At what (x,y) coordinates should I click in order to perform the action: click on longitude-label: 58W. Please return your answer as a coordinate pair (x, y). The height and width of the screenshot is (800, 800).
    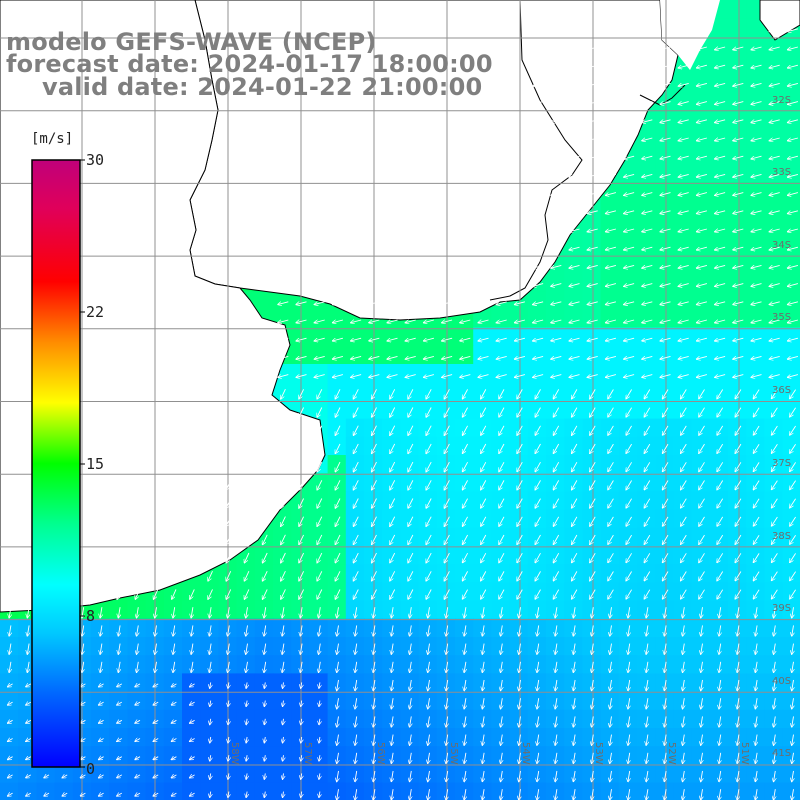
    Looking at the image, I should click on (234, 753).